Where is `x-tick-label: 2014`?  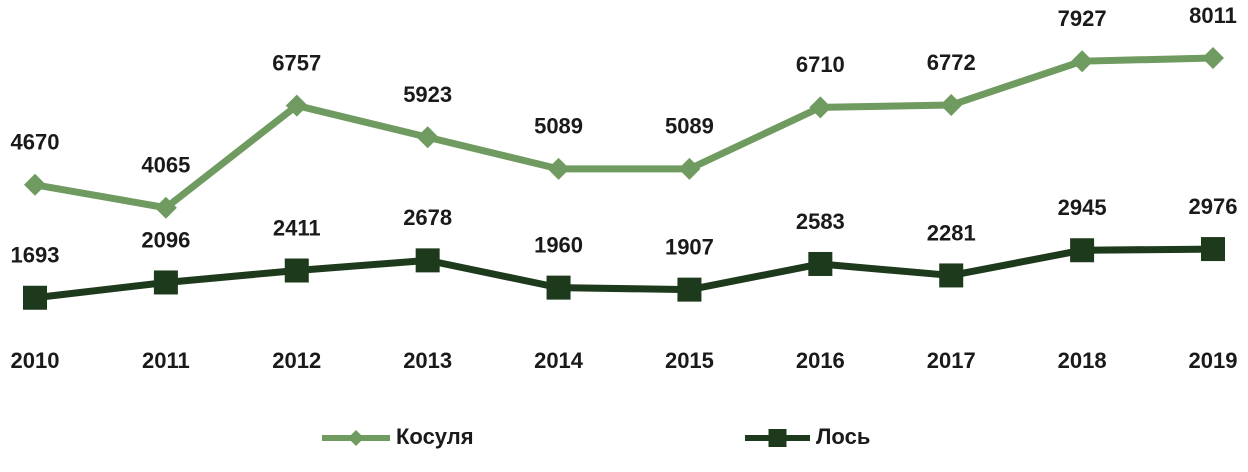
x-tick-label: 2014 is located at coordinates (559, 360).